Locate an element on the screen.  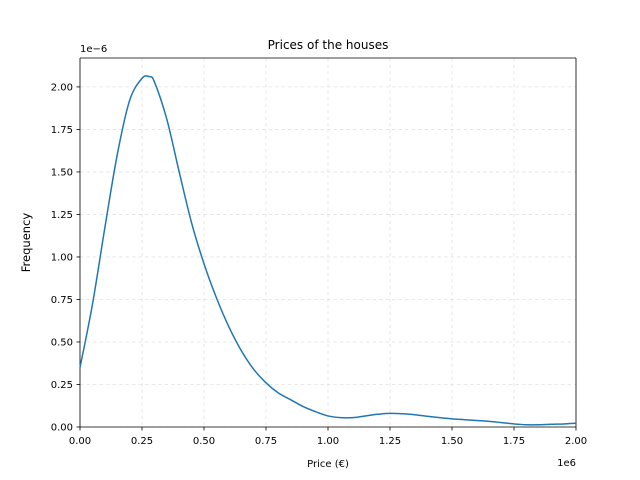
y-axis-label: Frequency is located at coordinates (26, 243).